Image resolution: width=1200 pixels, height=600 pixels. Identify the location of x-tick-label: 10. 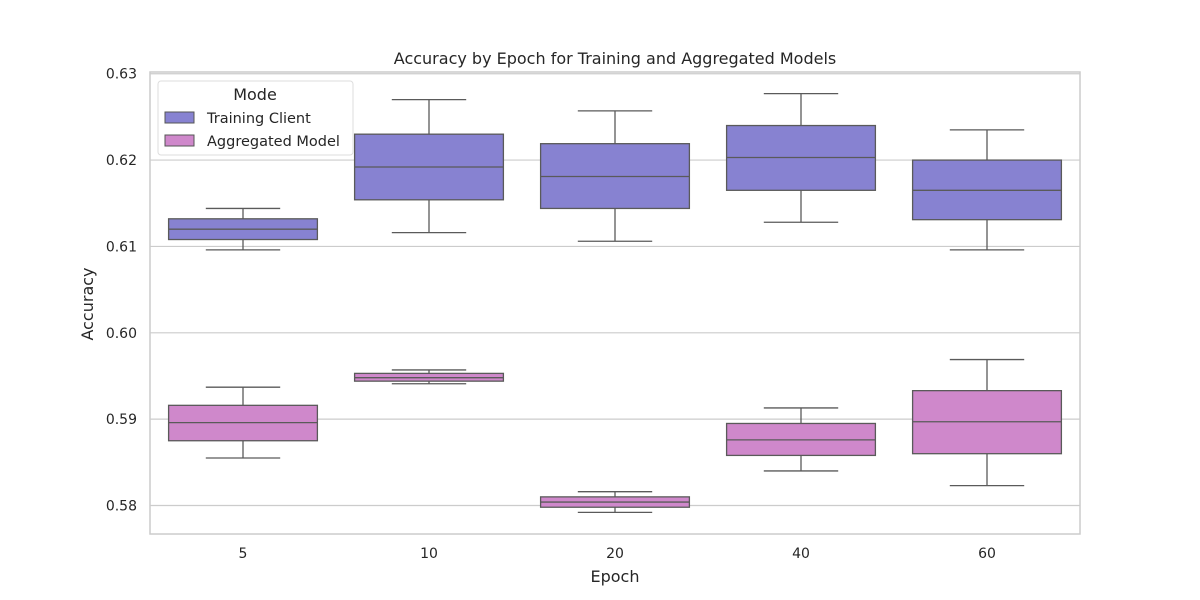
(429, 554).